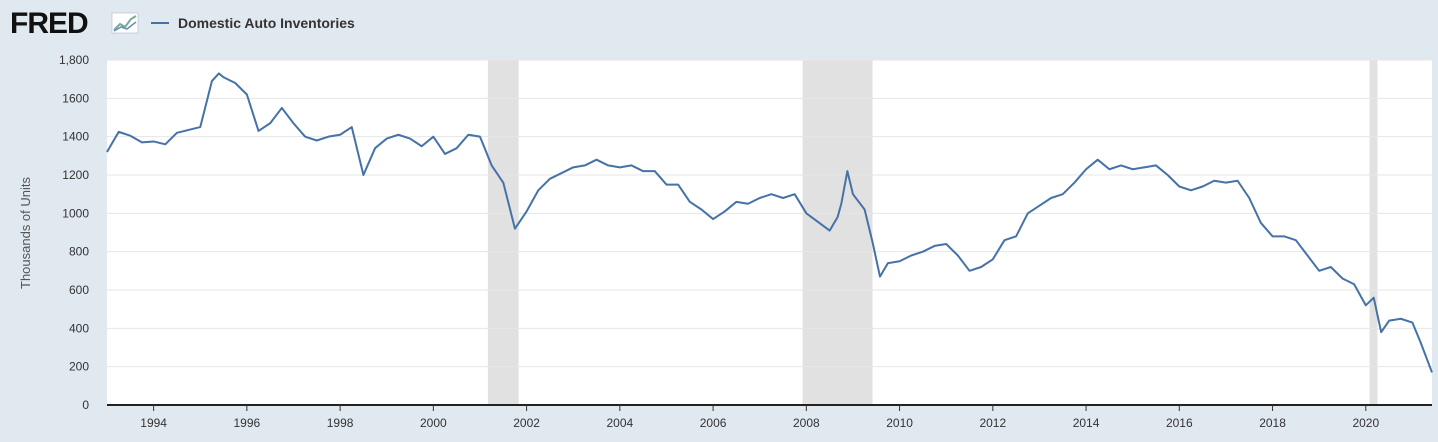  Describe the element at coordinates (79, 252) in the screenshot. I see `y-tick-label: 800` at that location.